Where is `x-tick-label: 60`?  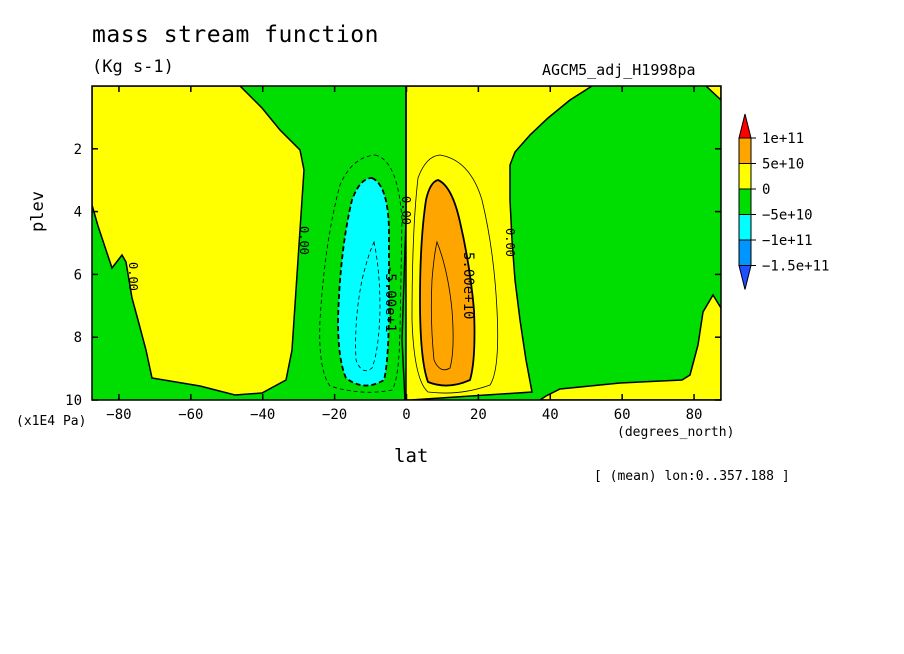 x-tick-label: 60 is located at coordinates (622, 415).